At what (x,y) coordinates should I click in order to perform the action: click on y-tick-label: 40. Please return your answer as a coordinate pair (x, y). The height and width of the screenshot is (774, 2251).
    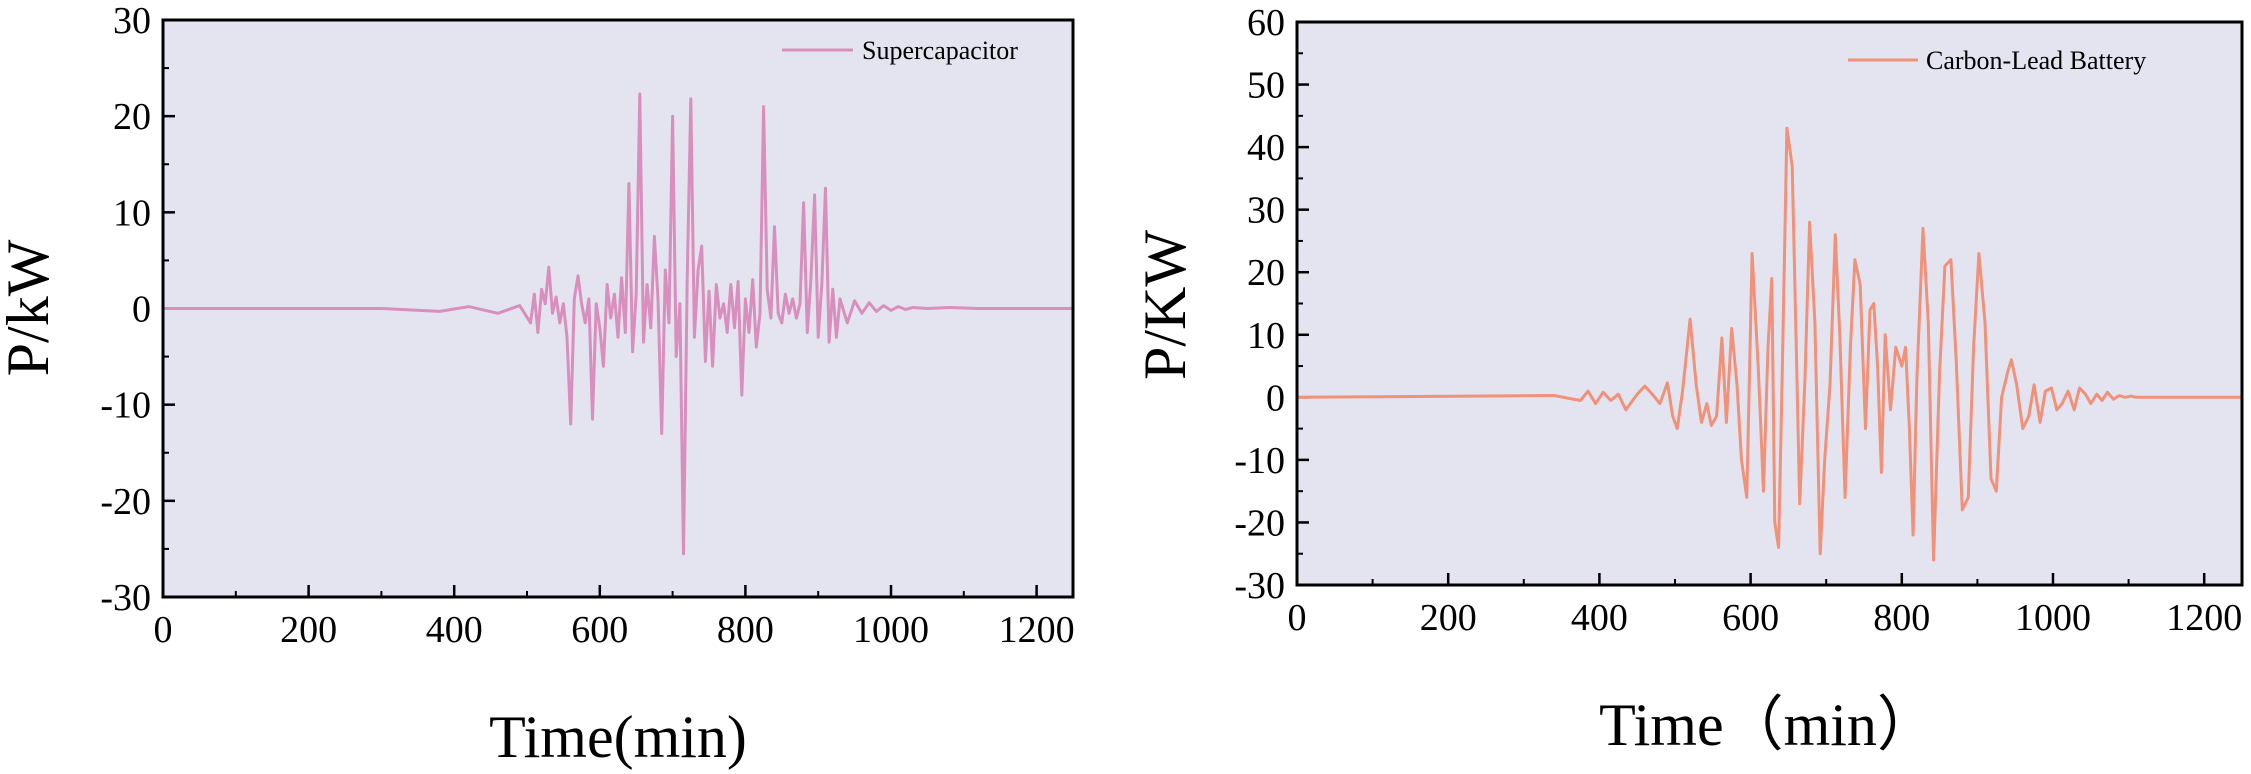
    Looking at the image, I should click on (1266, 148).